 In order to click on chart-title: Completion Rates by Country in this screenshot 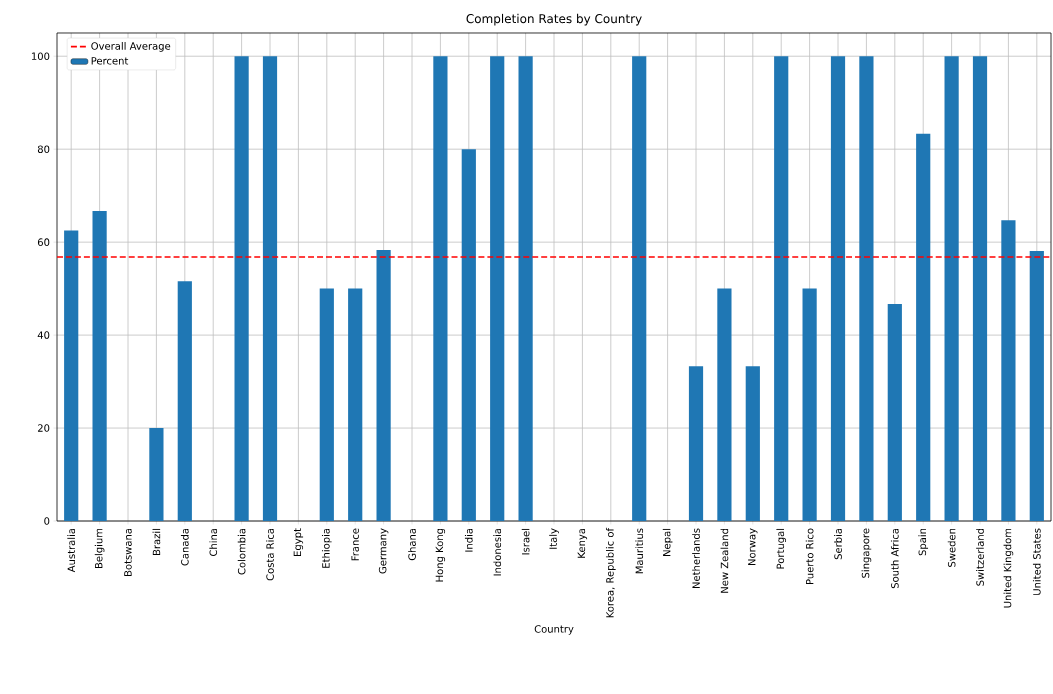, I will do `click(554, 19)`.